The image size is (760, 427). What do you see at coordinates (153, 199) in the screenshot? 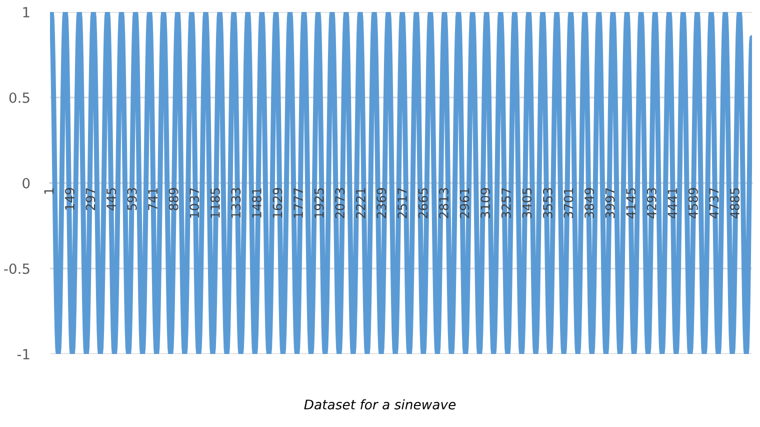
I see `x-tick-label: 741` at bounding box center [153, 199].